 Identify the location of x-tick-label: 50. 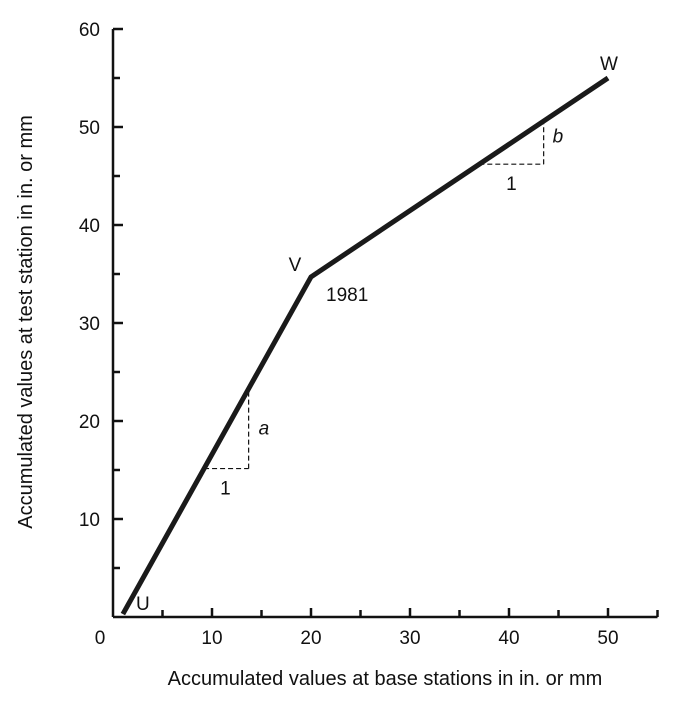
(607, 638).